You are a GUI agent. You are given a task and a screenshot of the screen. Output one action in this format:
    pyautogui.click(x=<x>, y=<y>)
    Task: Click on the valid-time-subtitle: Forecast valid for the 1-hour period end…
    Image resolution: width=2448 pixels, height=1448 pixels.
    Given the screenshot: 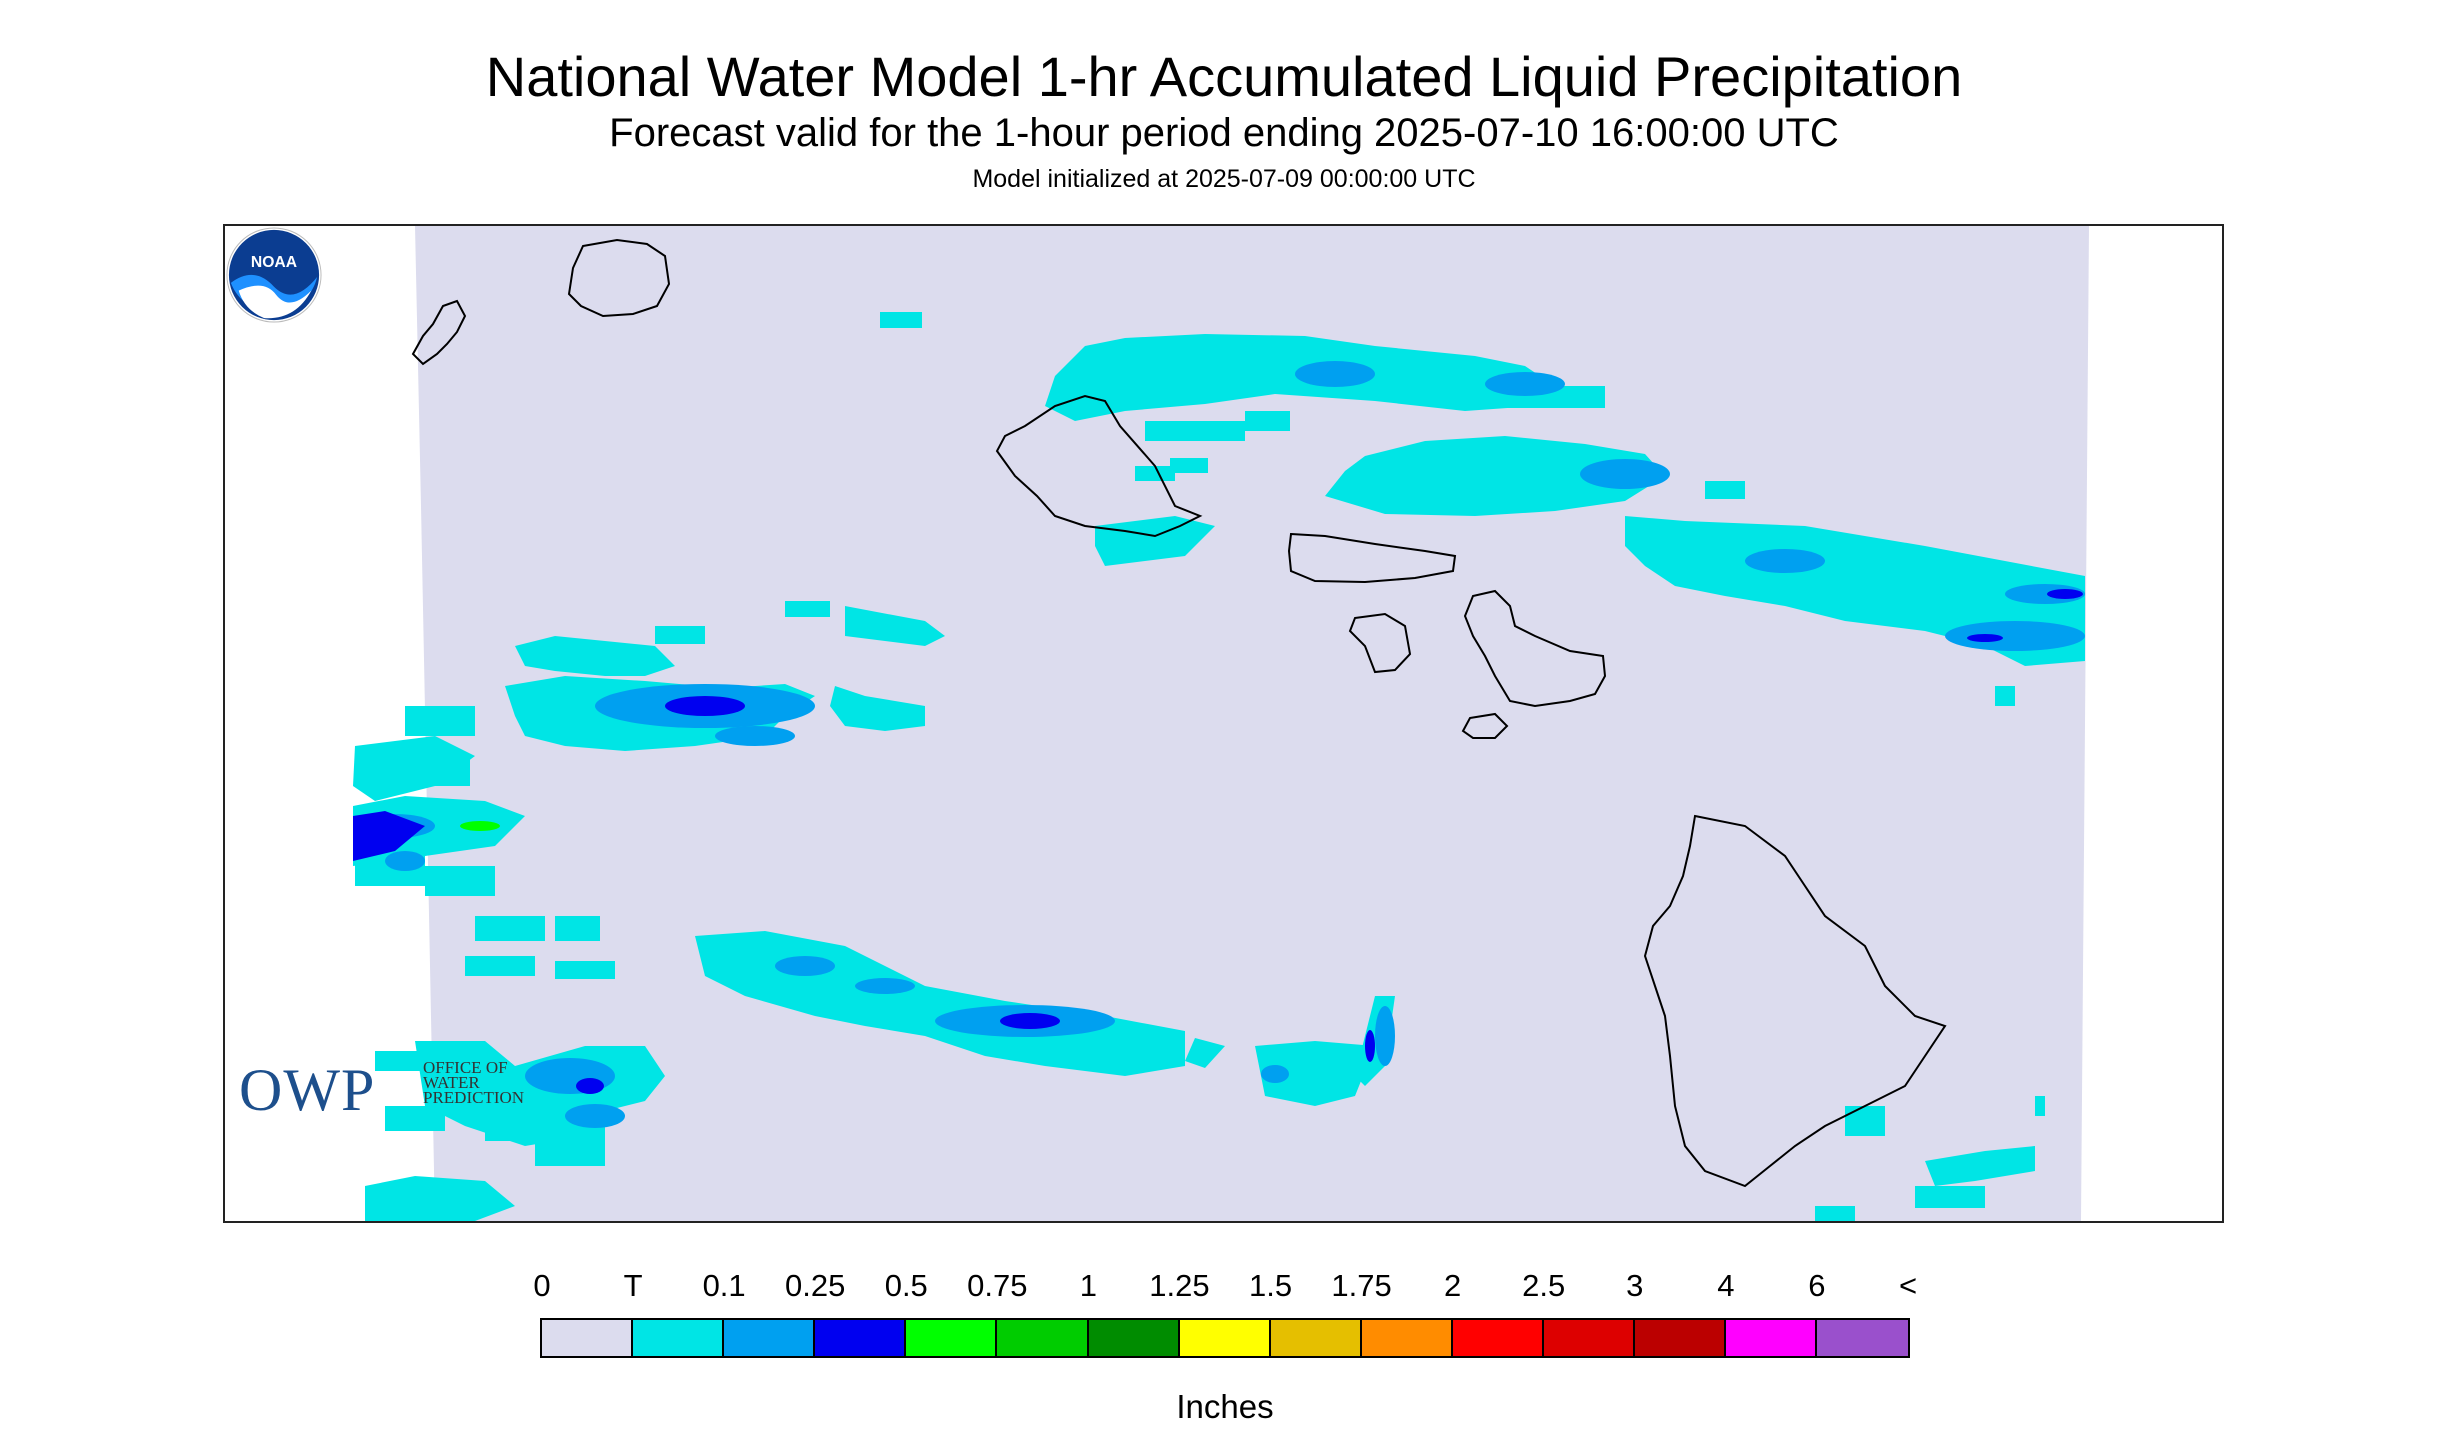 What is the action you would take?
    pyautogui.click(x=1224, y=133)
    